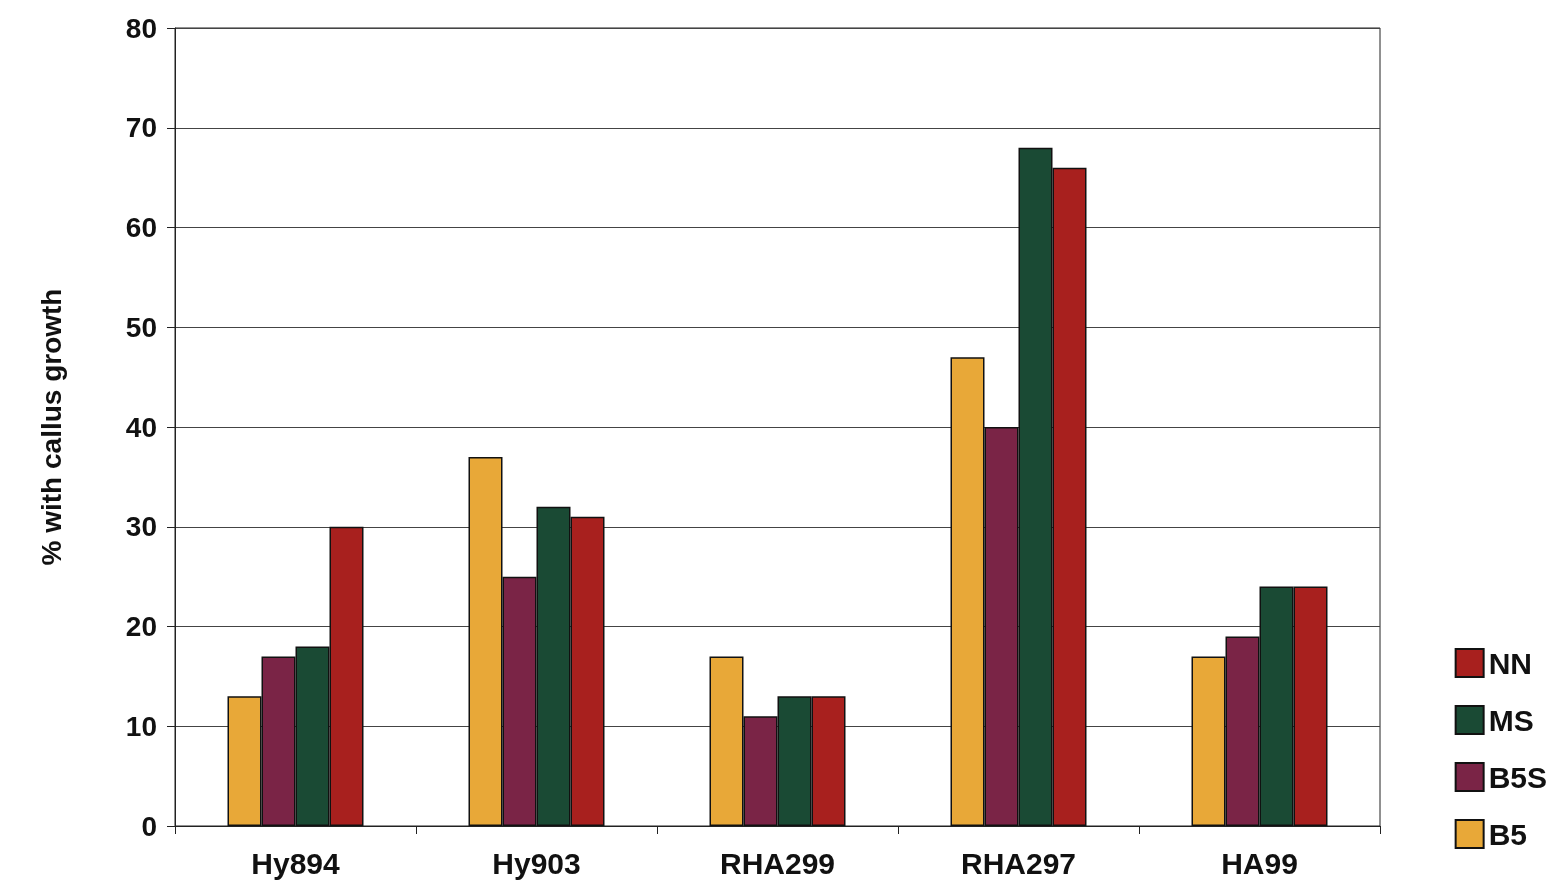  What do you see at coordinates (1507, 834) in the screenshot?
I see `legend-label: B5` at bounding box center [1507, 834].